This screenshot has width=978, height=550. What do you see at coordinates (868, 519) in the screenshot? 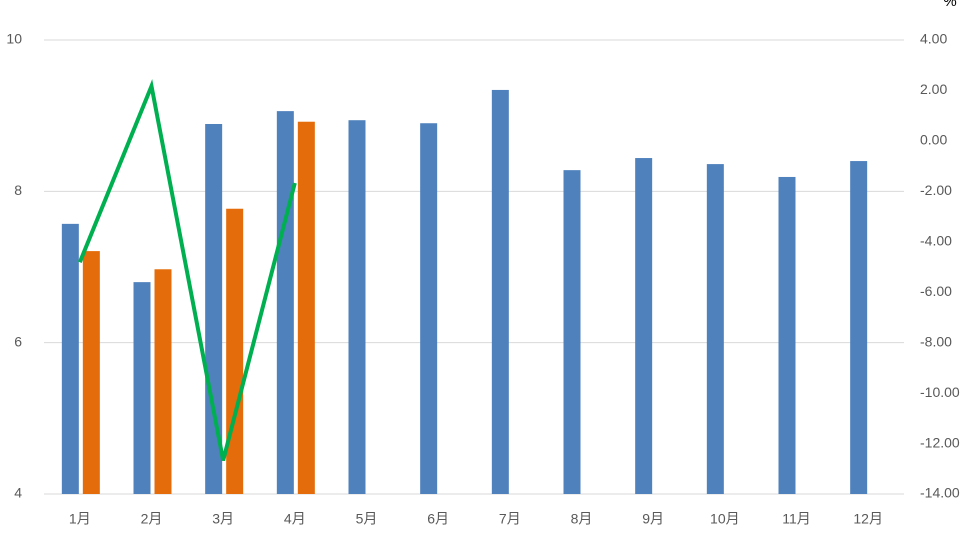
I see `x-tick-label: 12月` at bounding box center [868, 519].